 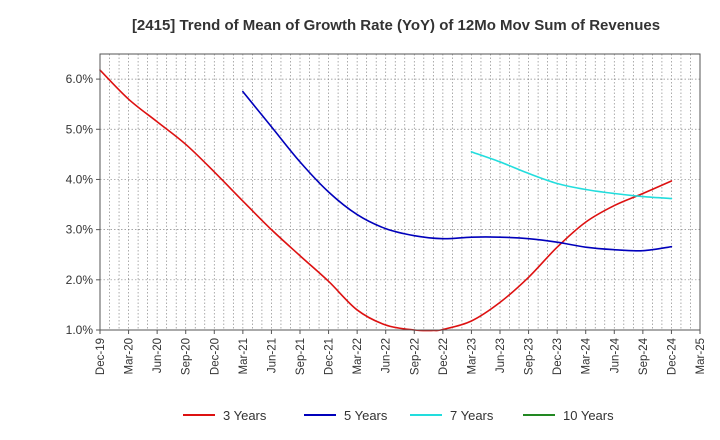 I want to click on x-tick-label: Mar-23, so click(x=472, y=356).